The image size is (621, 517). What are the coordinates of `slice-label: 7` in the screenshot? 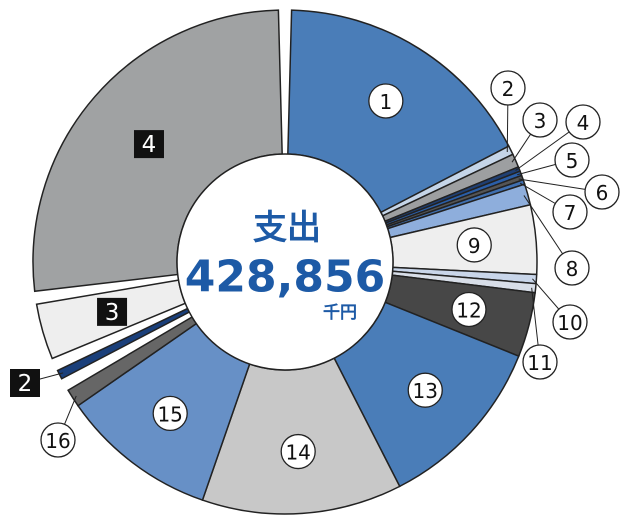 It's located at (570, 213).